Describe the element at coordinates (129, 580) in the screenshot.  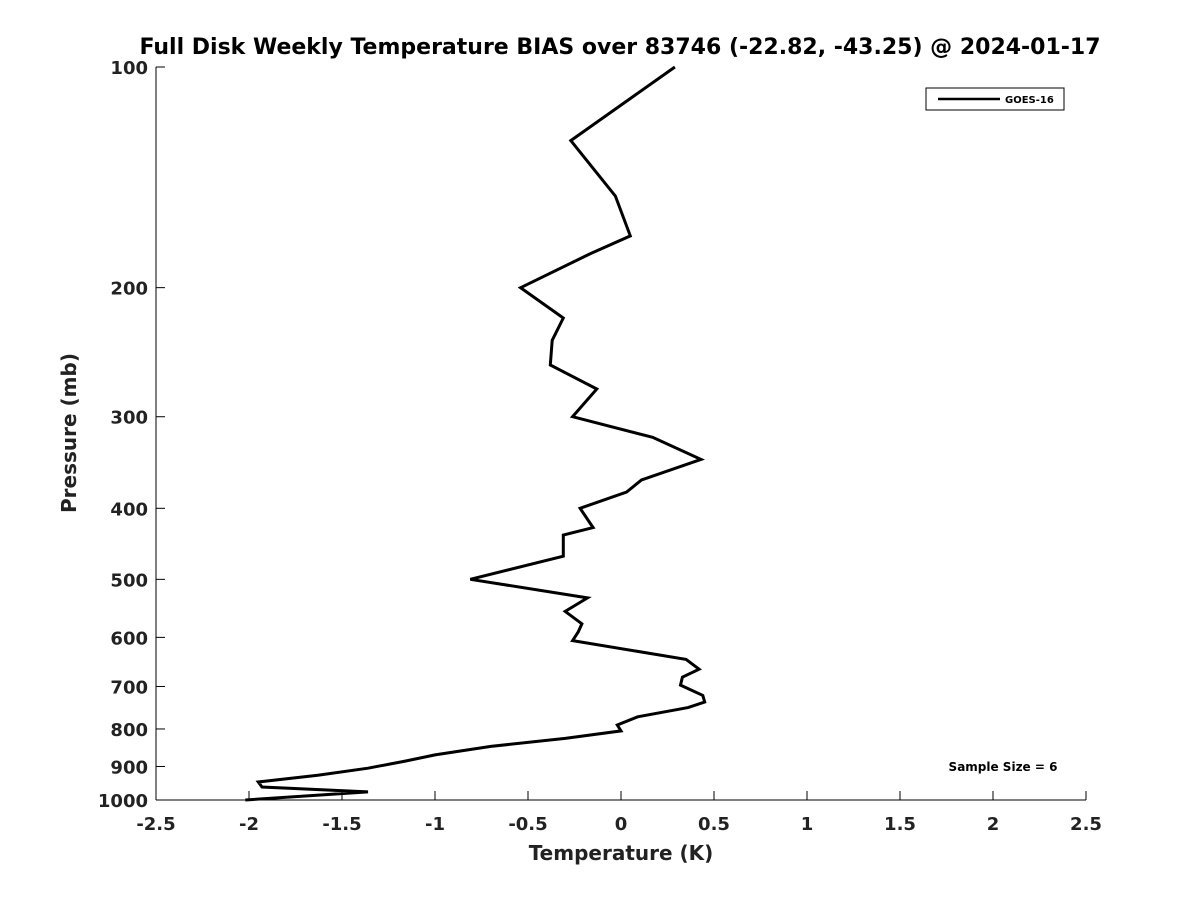
I see `y-tick-label-4: 500` at that location.